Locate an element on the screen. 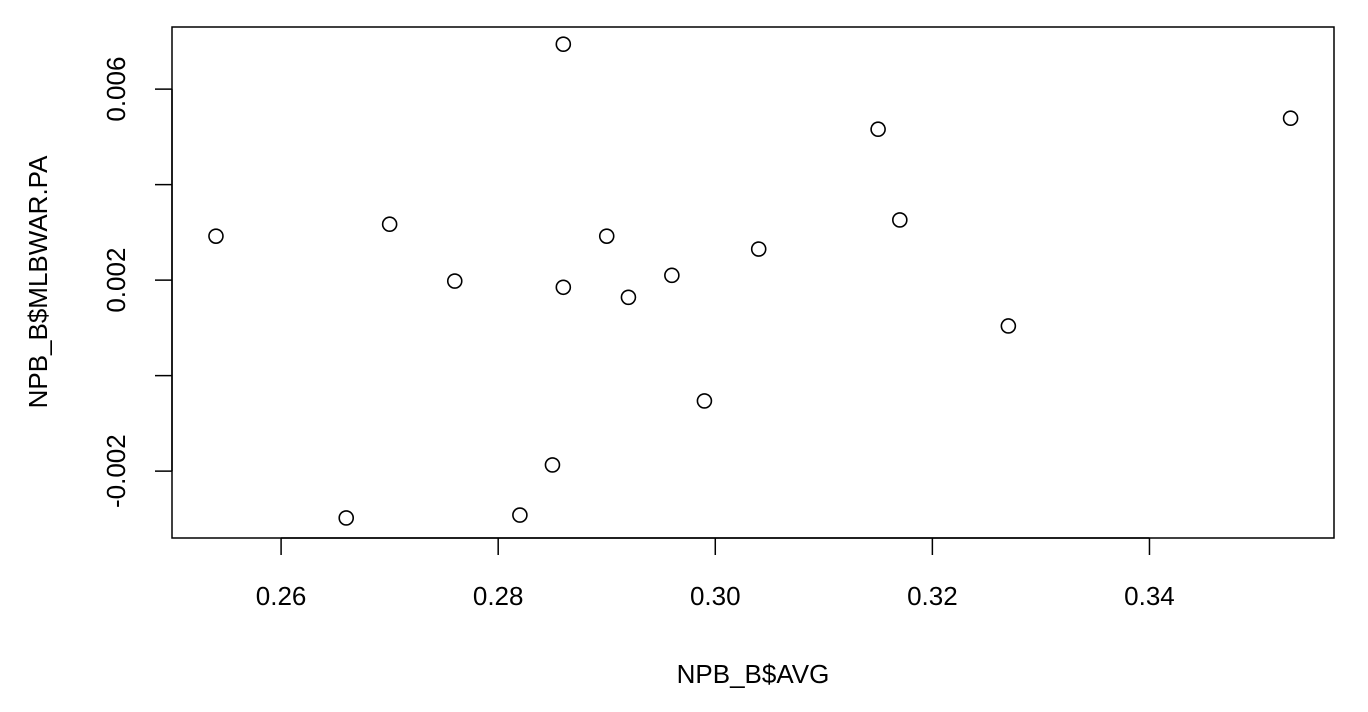 The height and width of the screenshot is (712, 1368). y-tick-label: 0.002 is located at coordinates (116, 280).